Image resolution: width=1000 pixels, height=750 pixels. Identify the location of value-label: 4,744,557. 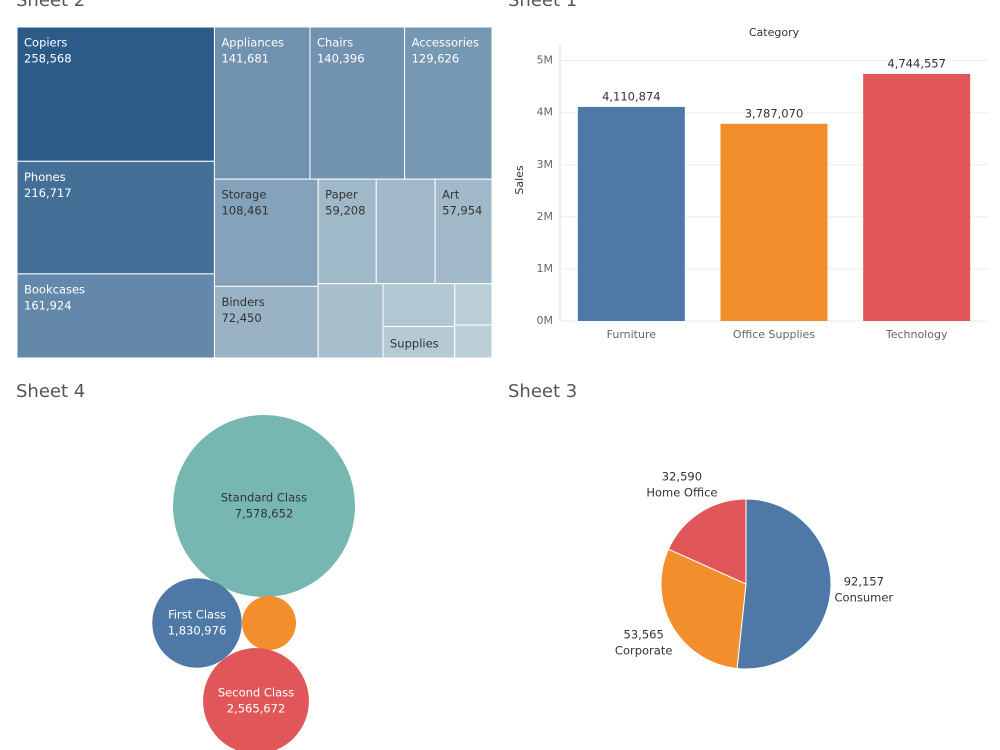
(916, 63).